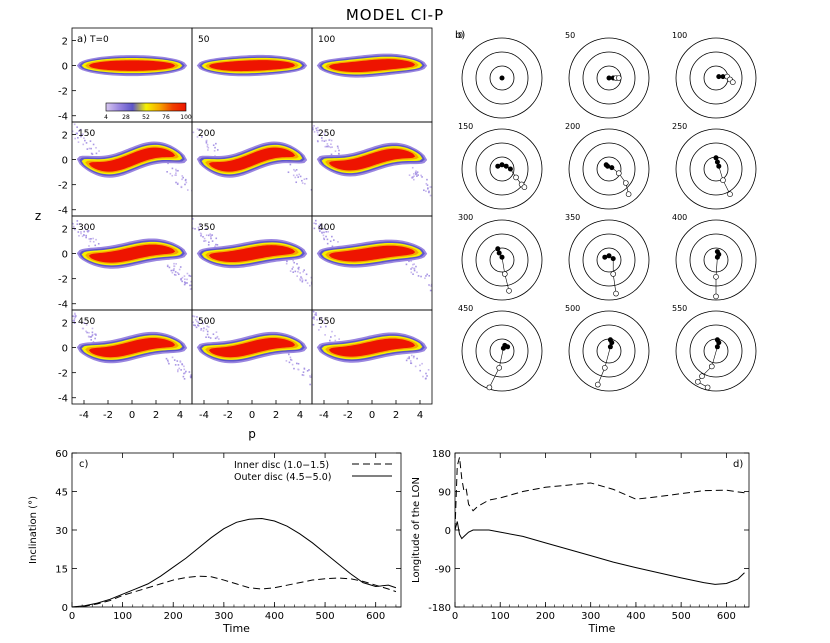  I want to click on x-tick-label: 0, so click(132, 415).